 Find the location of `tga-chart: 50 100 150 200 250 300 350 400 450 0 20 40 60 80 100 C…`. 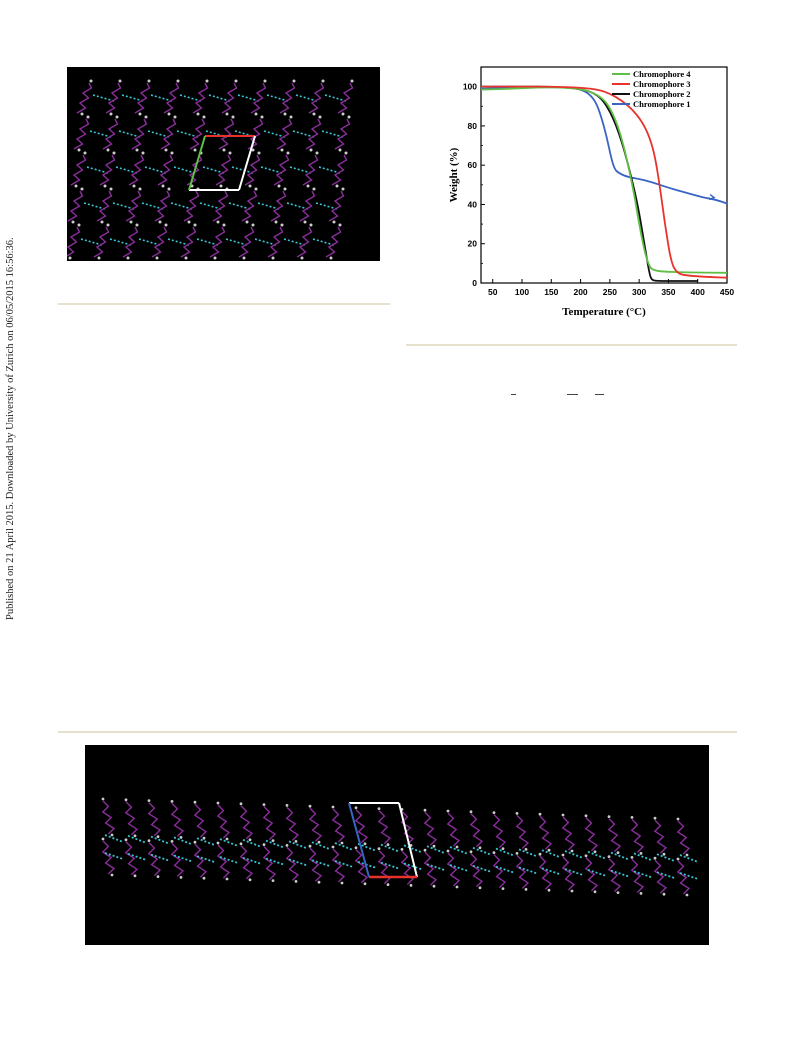

tga-chart: 50 100 150 200 250 300 350 400 450 0 20 40 60 80 100 C… is located at coordinates (590, 191).